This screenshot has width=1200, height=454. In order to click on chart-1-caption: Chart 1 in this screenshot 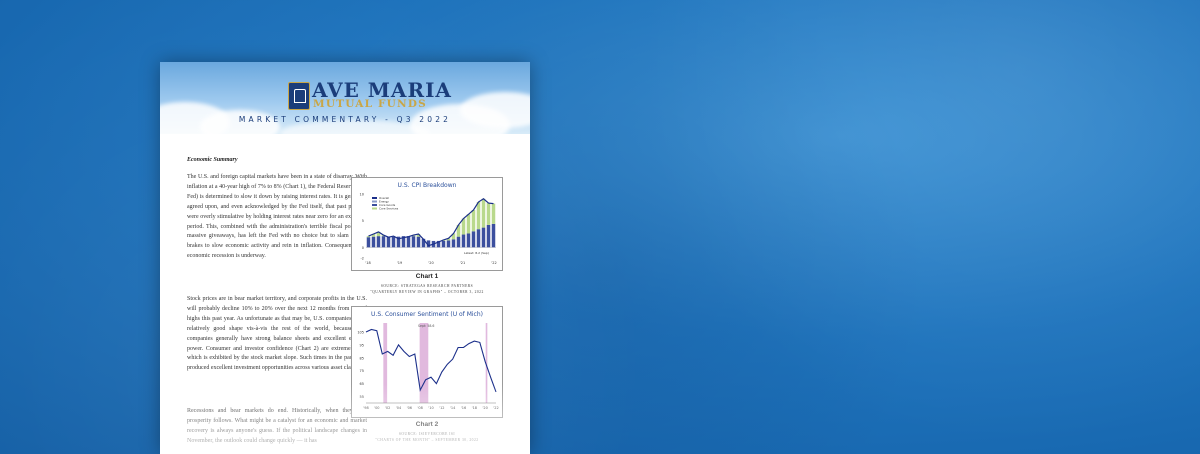, I will do `click(427, 276)`.